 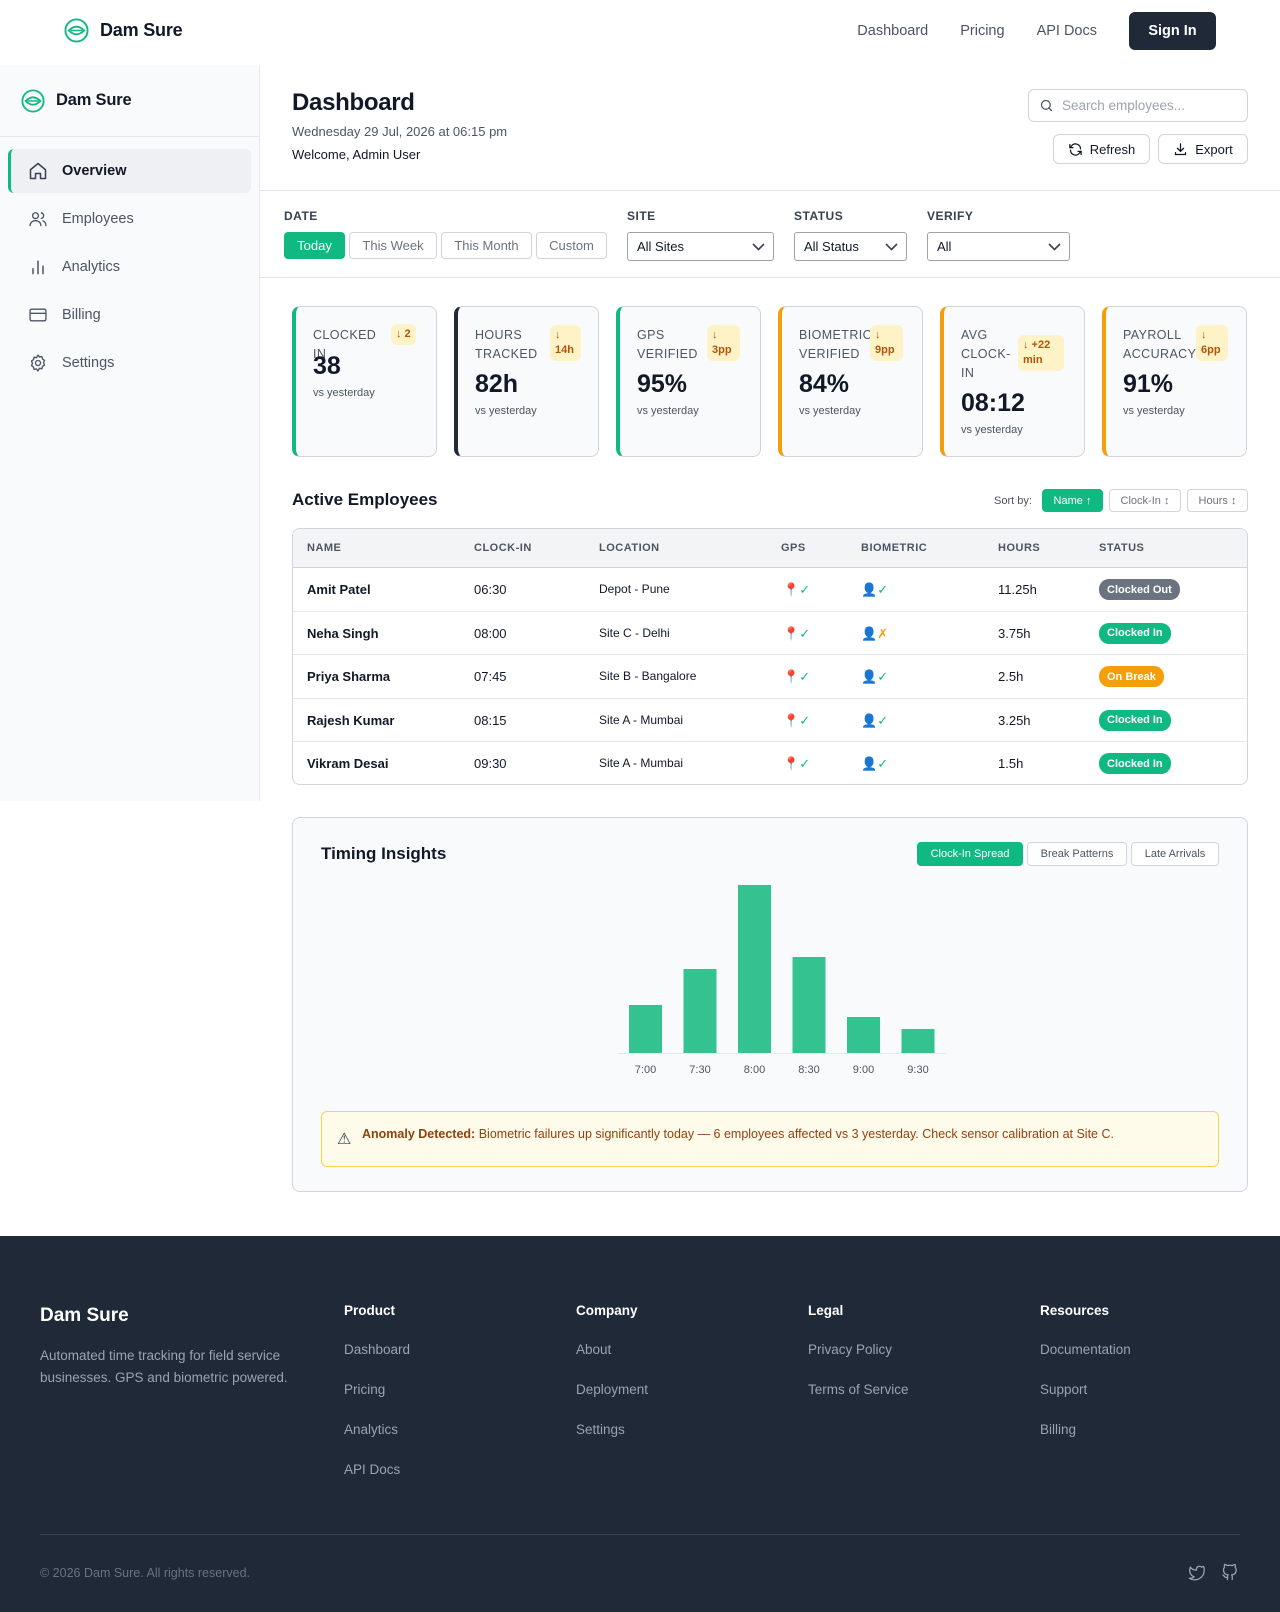 I want to click on column-header: LOCATION, so click(x=629, y=548).